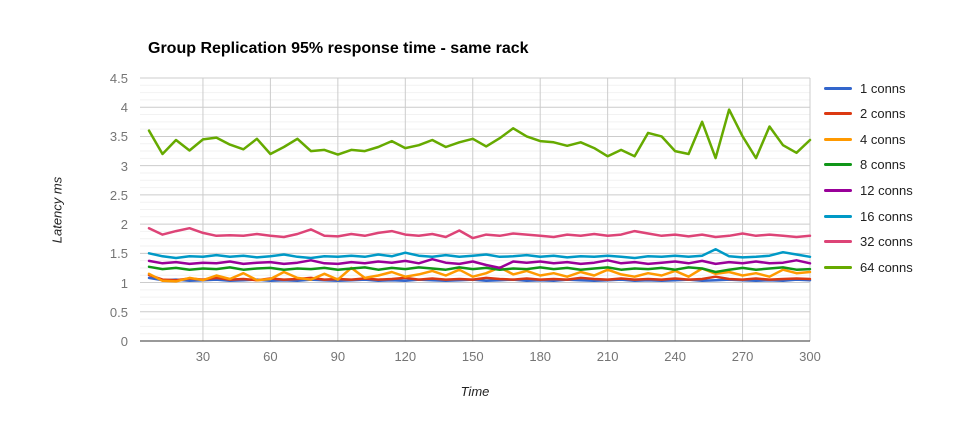 This screenshot has height=422, width=959. I want to click on series-line-16-conns, so click(479, 253).